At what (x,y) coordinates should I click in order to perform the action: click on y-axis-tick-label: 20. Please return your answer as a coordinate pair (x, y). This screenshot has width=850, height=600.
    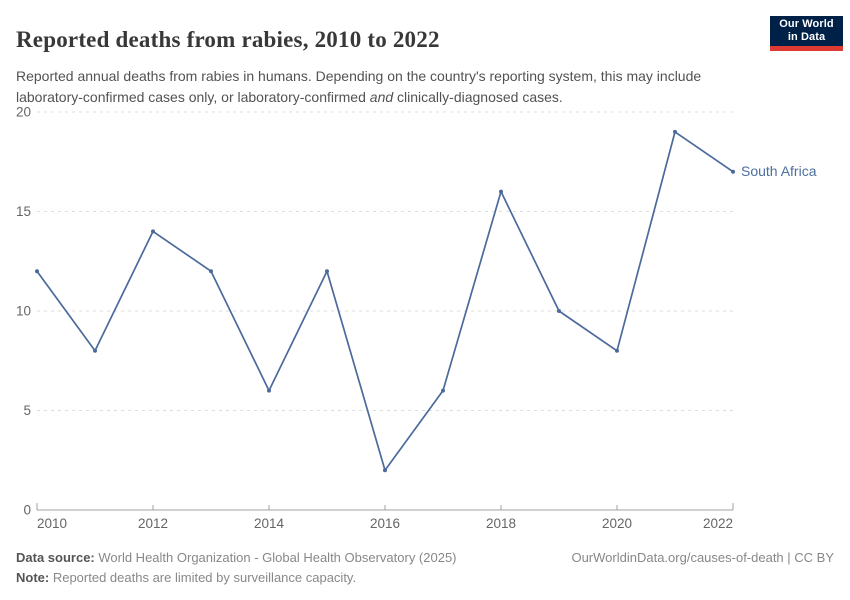
    Looking at the image, I should click on (23, 112).